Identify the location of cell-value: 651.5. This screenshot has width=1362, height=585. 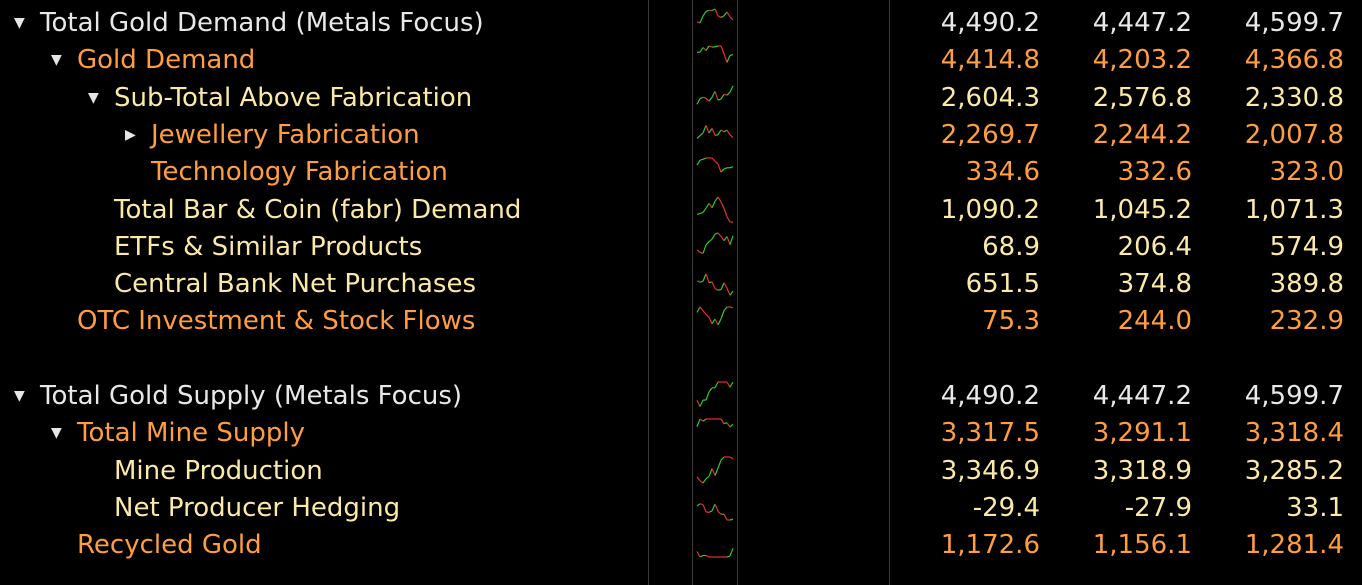
(1002, 284).